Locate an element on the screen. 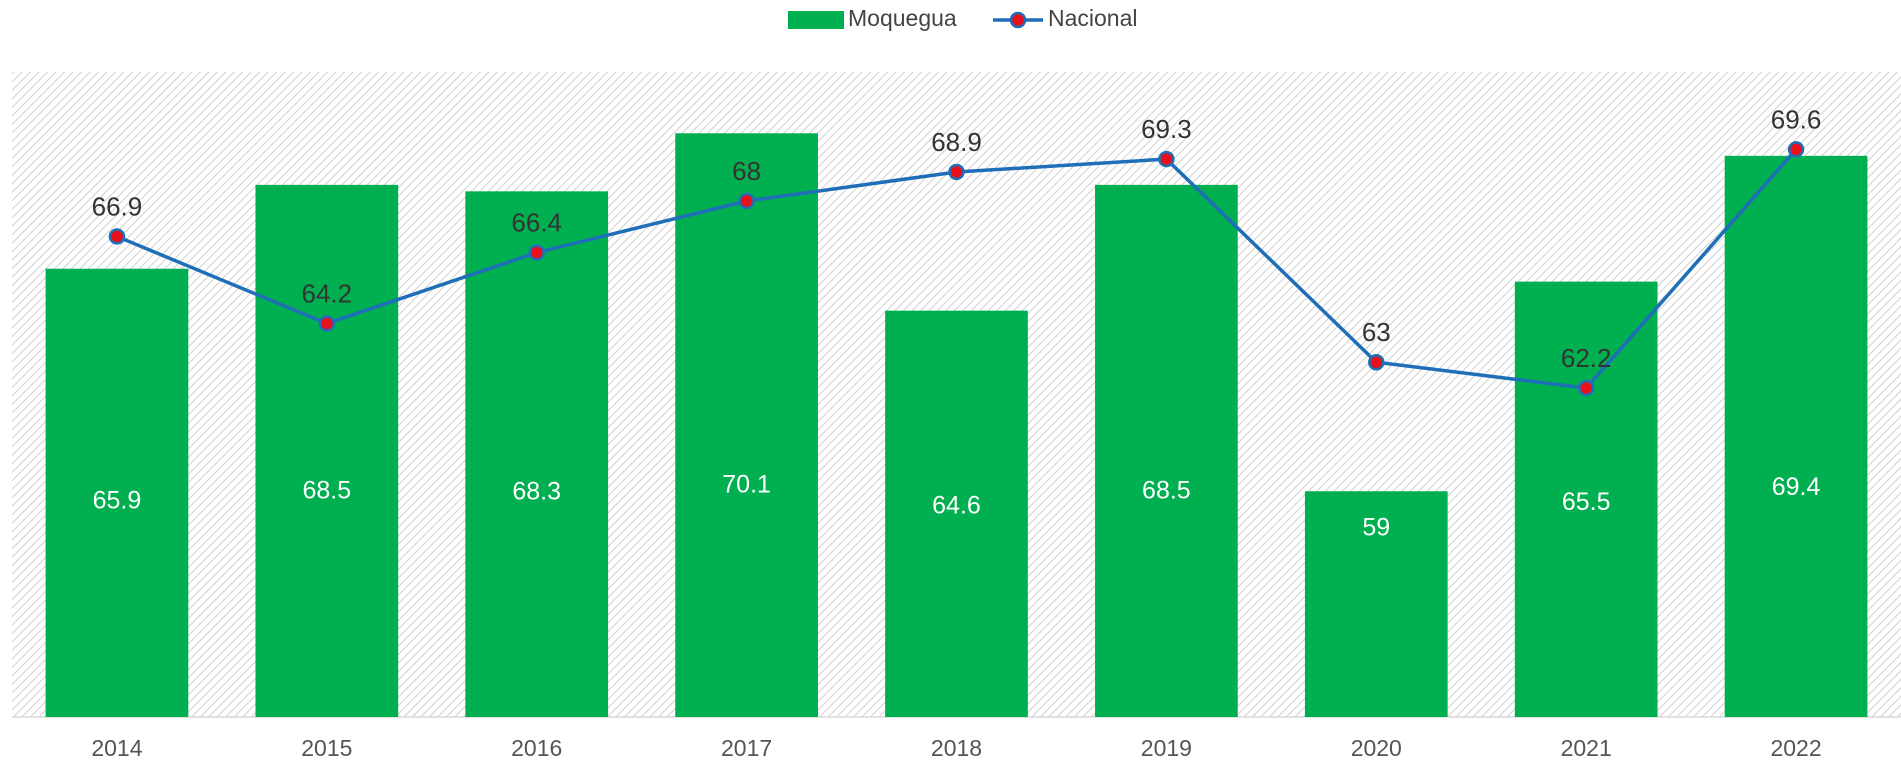 This screenshot has width=1901, height=771. x-tick-label: 2019 is located at coordinates (1166, 748).